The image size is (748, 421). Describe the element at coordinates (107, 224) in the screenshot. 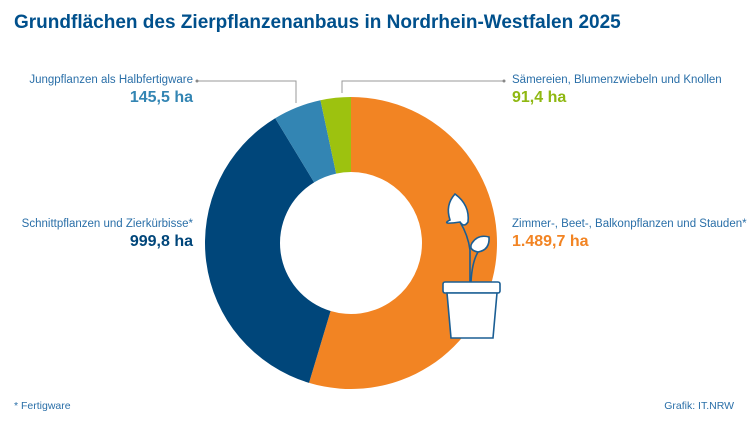

I see `label-schnittpflanzen: Schnittpflanzen und Zierkürbisse*` at that location.